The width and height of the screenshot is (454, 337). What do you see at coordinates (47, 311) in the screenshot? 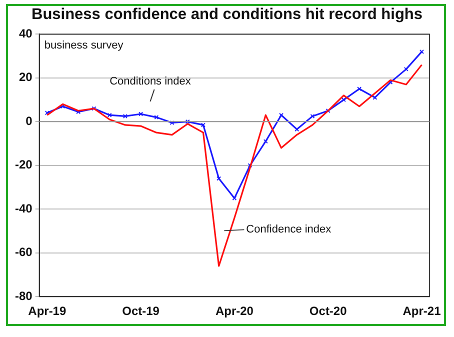
I see `x-tick-label: Apr-19` at bounding box center [47, 311].